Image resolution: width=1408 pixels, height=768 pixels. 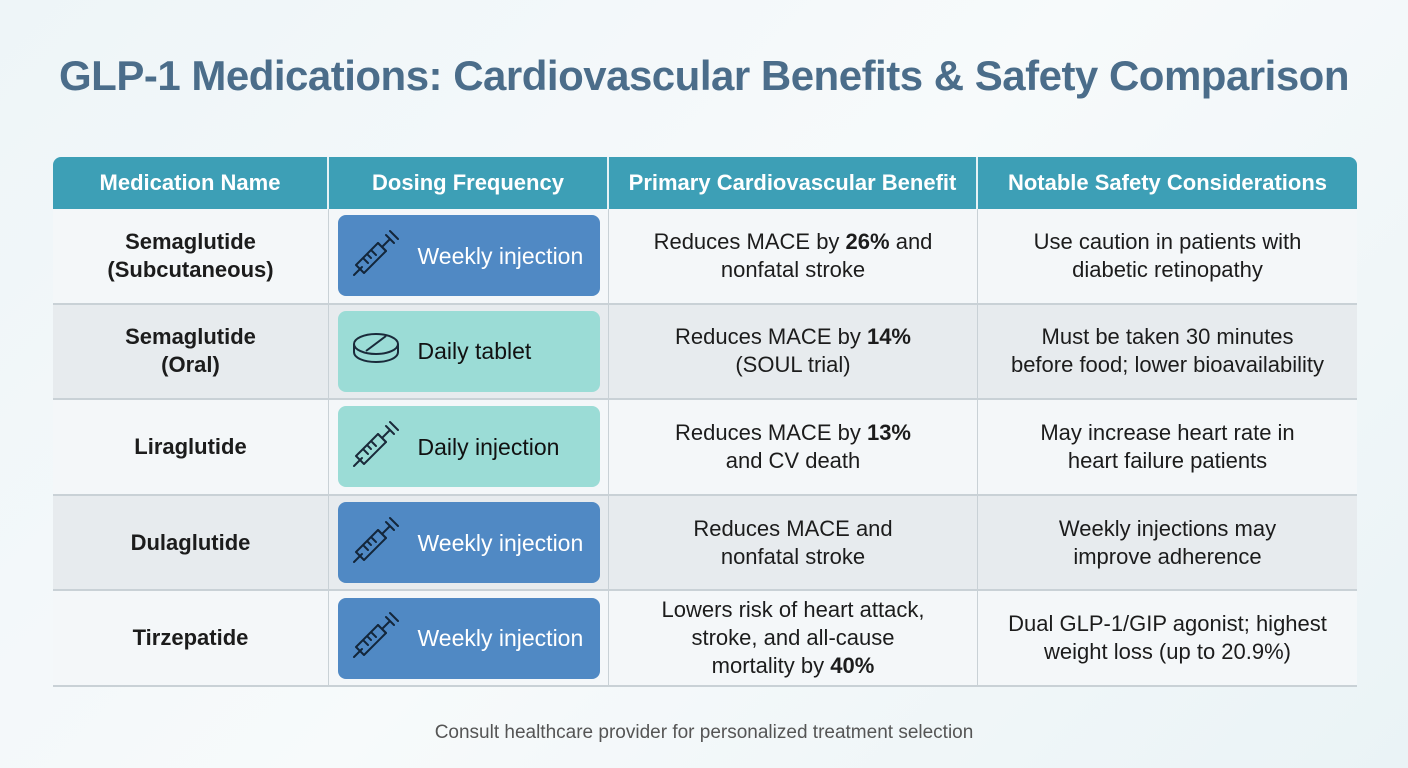 I want to click on medication-name: Semaglutide (Subcutaneous), so click(x=191, y=256).